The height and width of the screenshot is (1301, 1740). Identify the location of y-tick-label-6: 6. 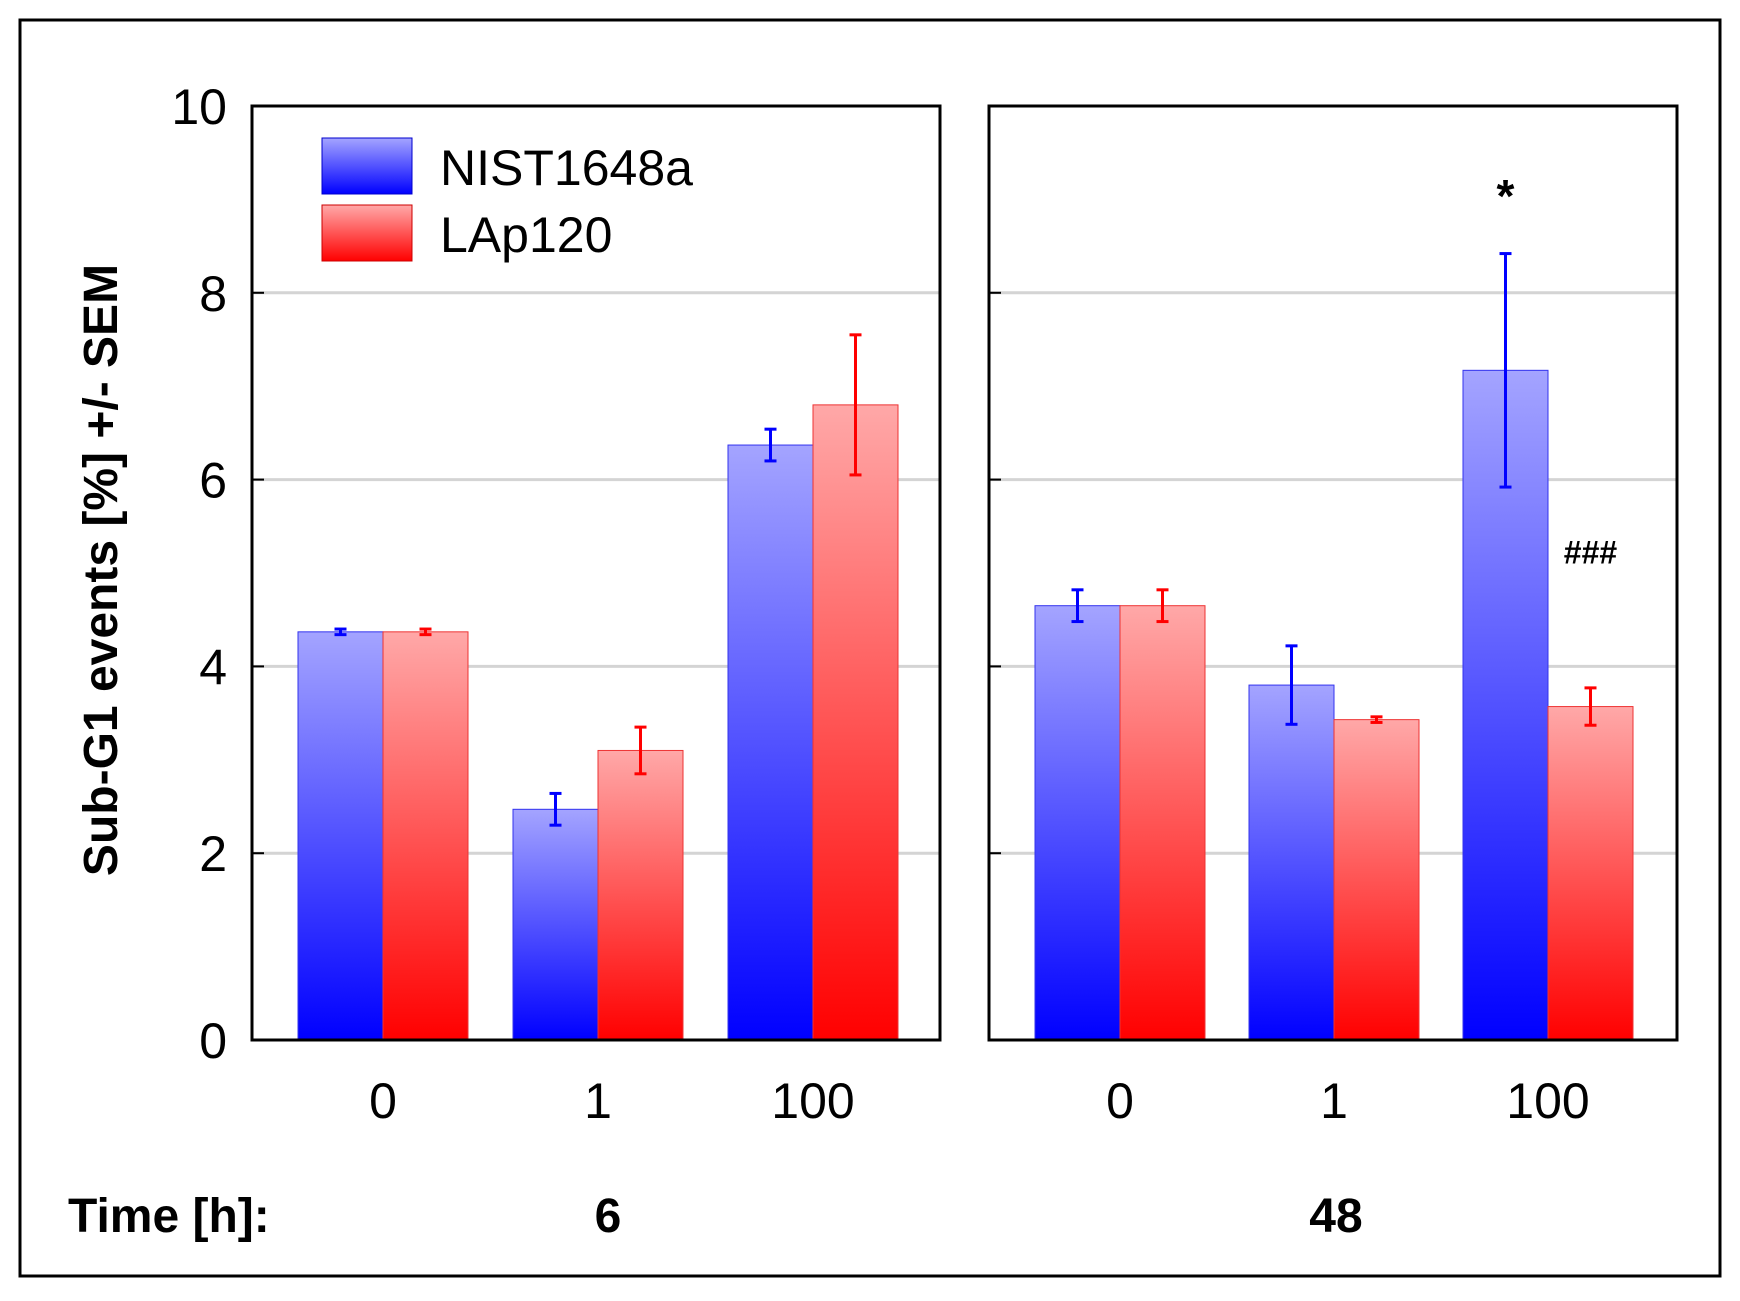
(213, 481).